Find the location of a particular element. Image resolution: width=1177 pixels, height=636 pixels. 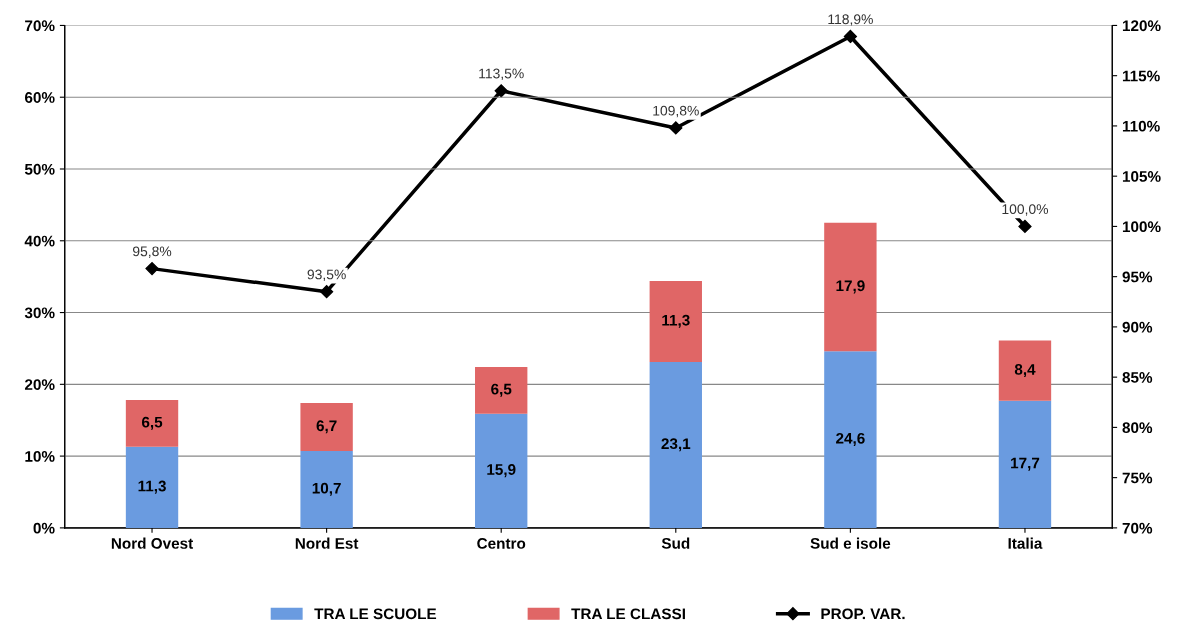

y-tick-label: 20% is located at coordinates (39, 385).